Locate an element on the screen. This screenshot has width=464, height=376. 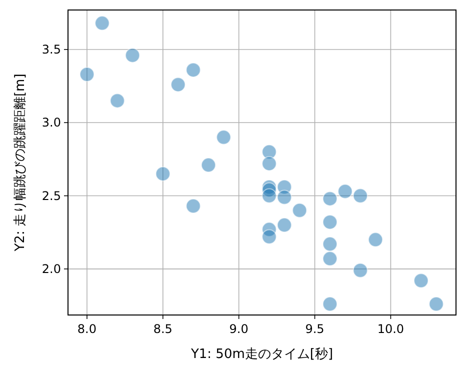
y-tick-label: 2.0 is located at coordinates (51, 269).